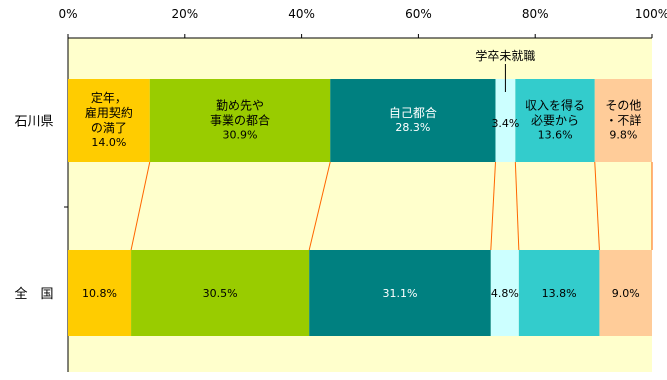 The image size is (667, 380). What do you see at coordinates (623, 106) in the screenshot?
I see `segment-label: その他` at bounding box center [623, 106].